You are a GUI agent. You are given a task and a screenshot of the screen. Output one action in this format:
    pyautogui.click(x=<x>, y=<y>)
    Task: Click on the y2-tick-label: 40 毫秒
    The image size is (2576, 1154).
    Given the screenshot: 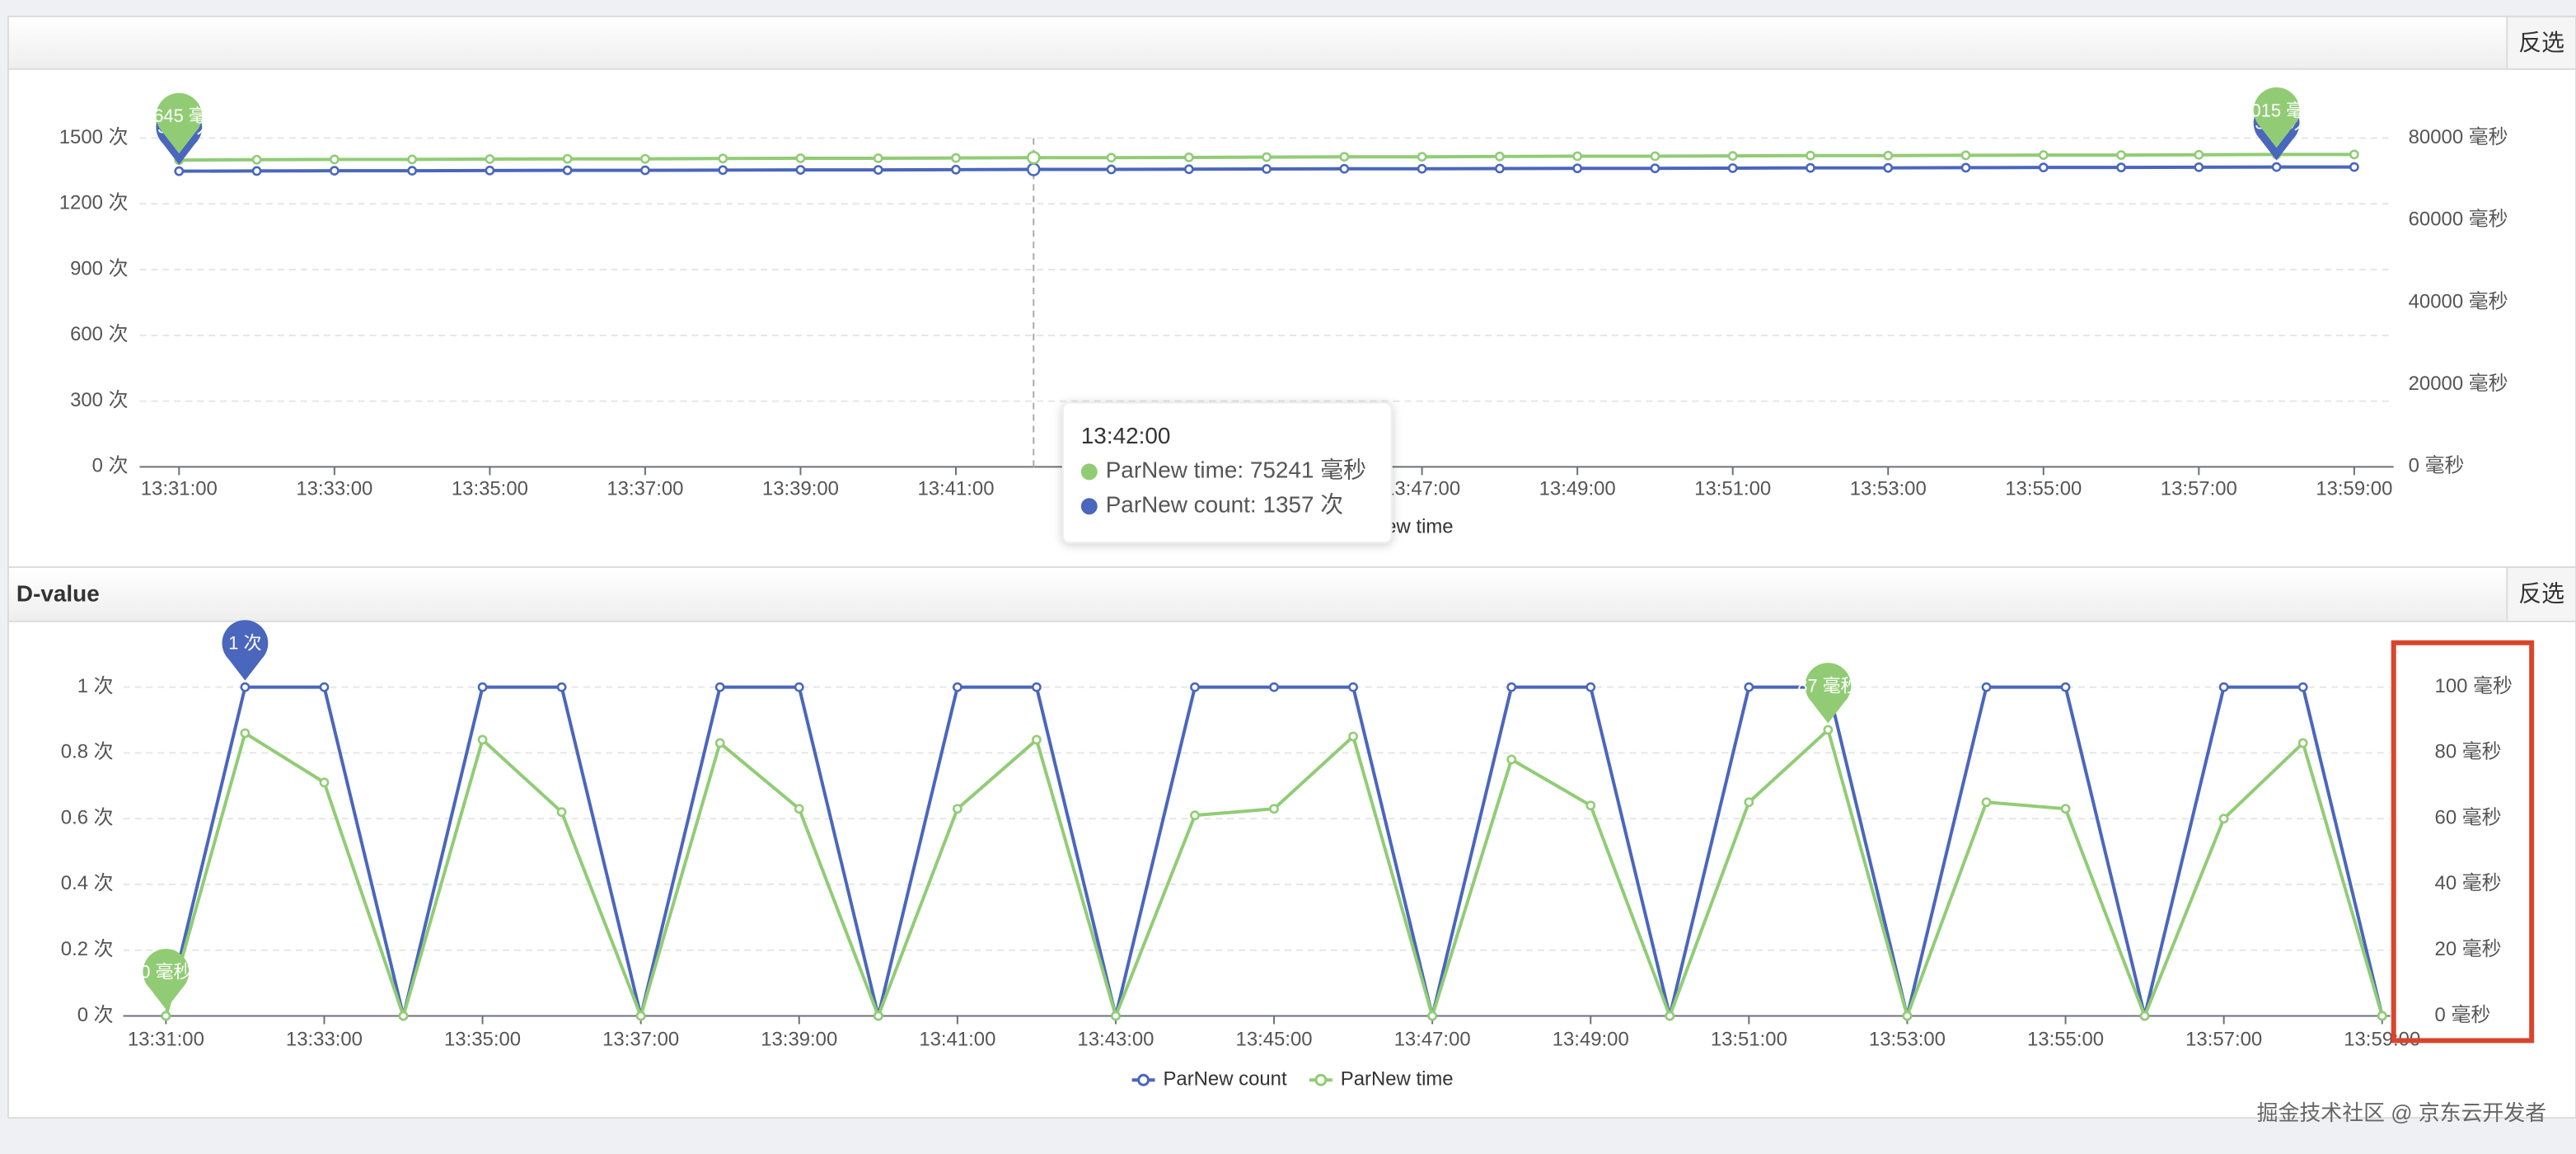 What is the action you would take?
    pyautogui.click(x=2468, y=883)
    